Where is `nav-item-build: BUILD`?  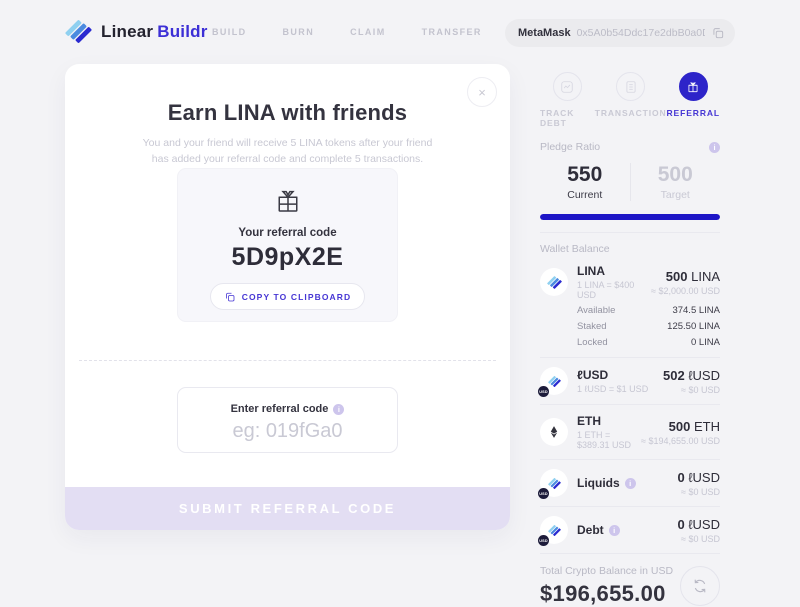 nav-item-build: BUILD is located at coordinates (229, 32).